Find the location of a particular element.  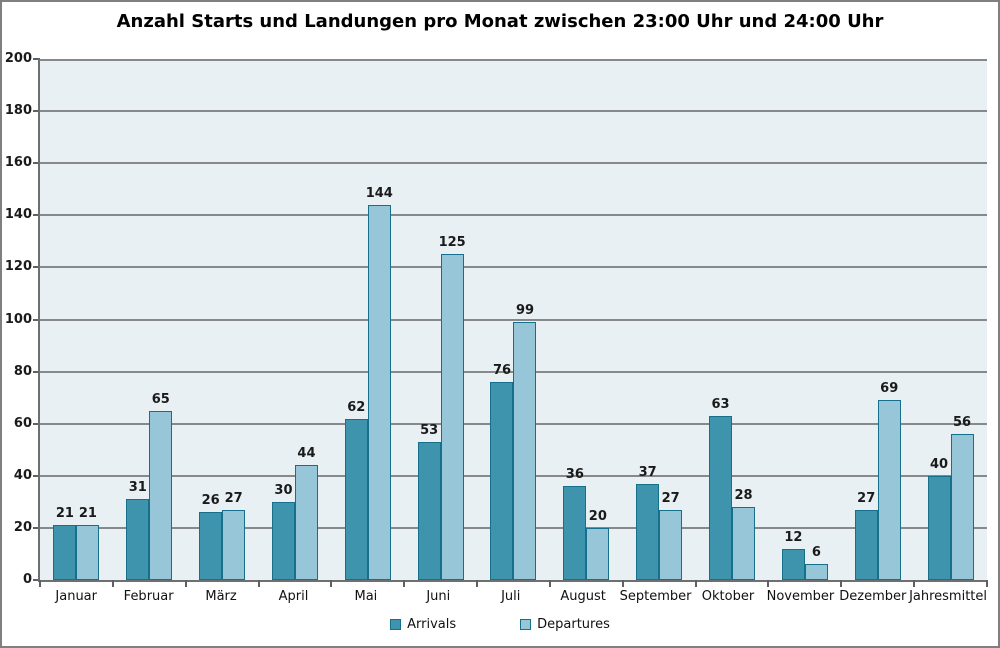

bar-arrivals-jahresmittel is located at coordinates (939, 527).